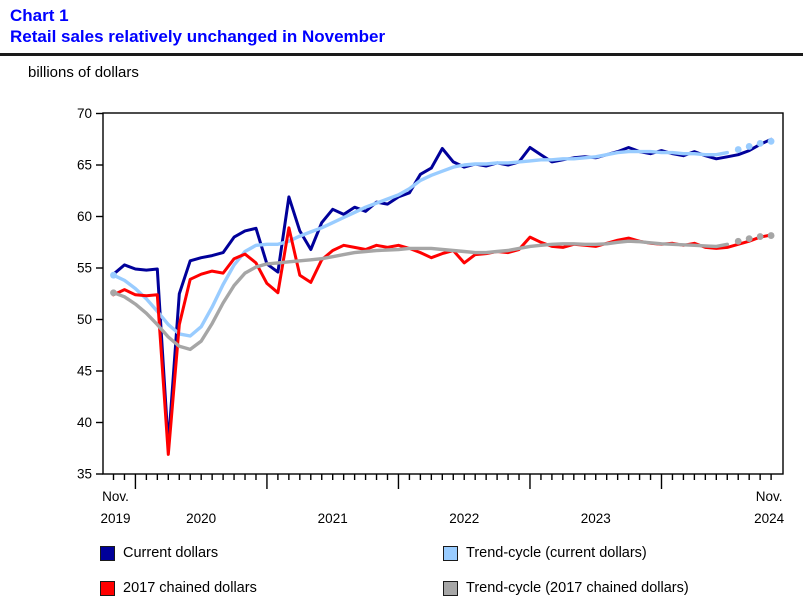 The height and width of the screenshot is (602, 803). I want to click on y-axis-unit-label: billions of dollars, so click(83, 72).